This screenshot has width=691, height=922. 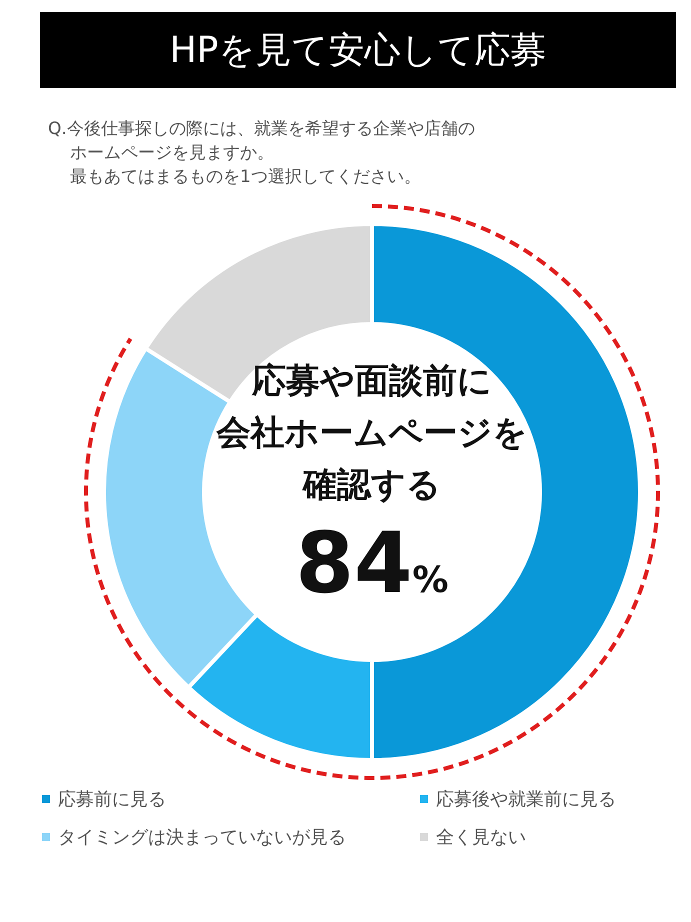 What do you see at coordinates (261, 141) in the screenshot?
I see `chart-subtitle: Q.今後仕事探しの際には、就業を希望する企業や店舗のホームページを見ますか。` at bounding box center [261, 141].